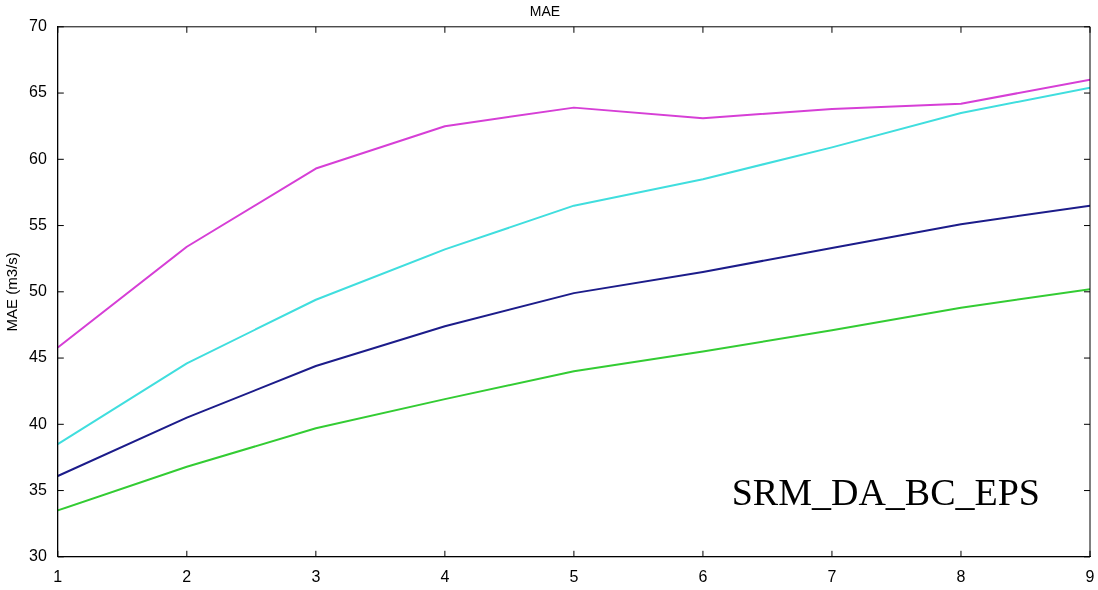 The image size is (1098, 590). Describe the element at coordinates (38, 423) in the screenshot. I see `y-tick-label: 40` at that location.